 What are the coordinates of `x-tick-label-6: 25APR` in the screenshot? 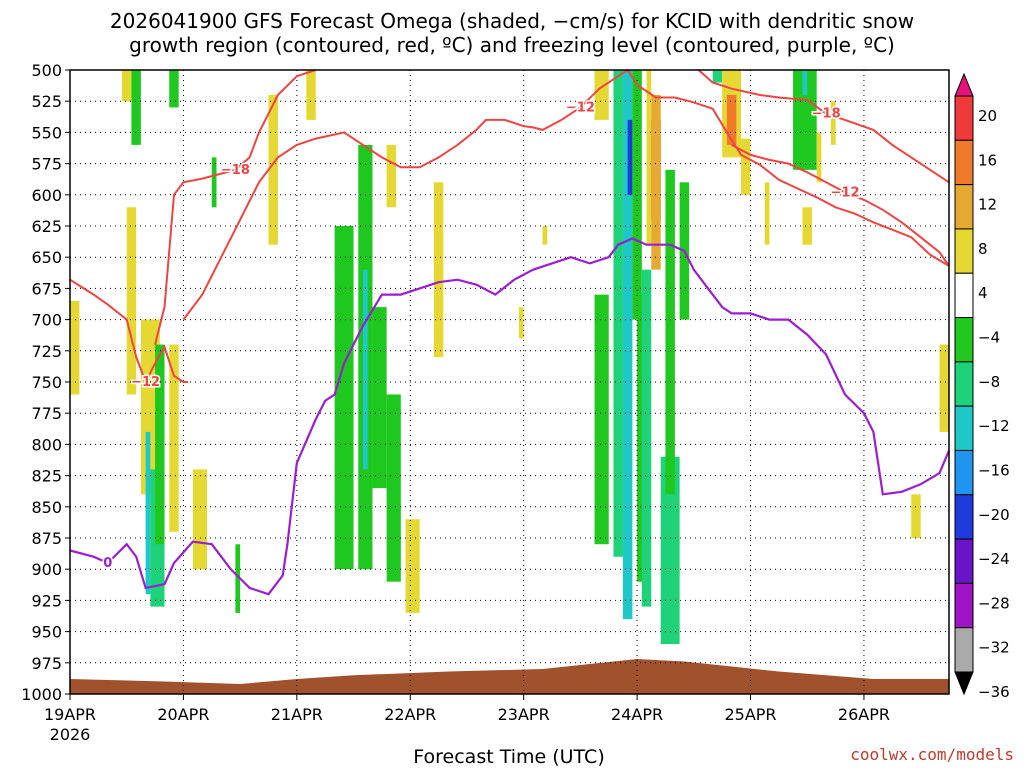 It's located at (750, 714).